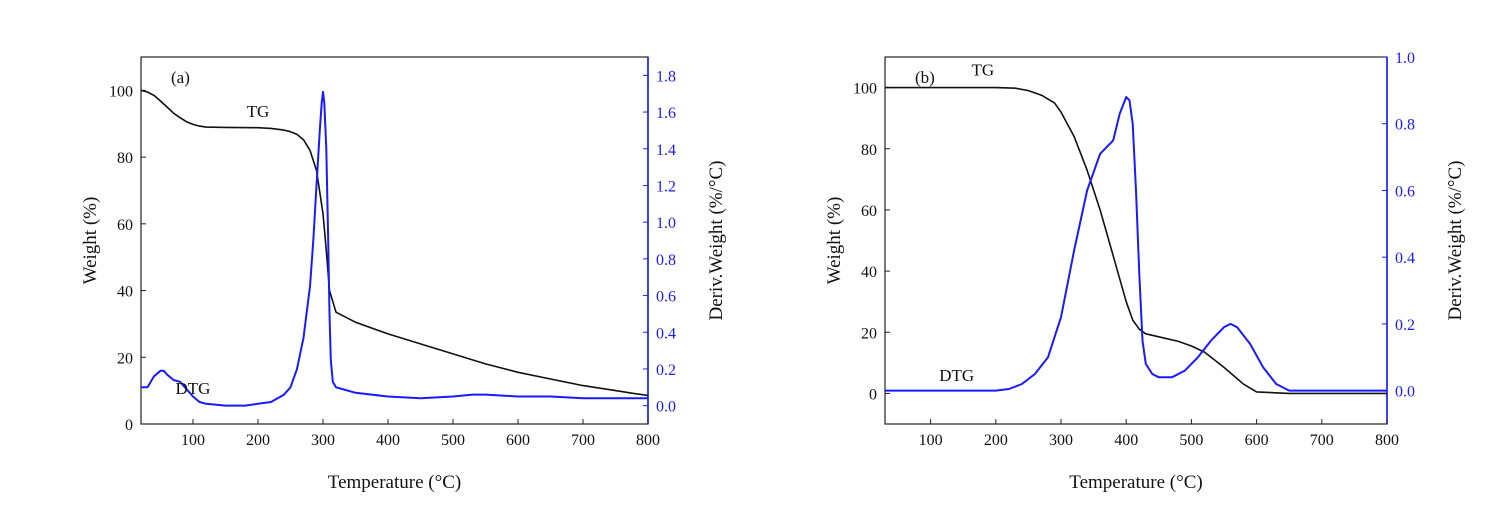 The width and height of the screenshot is (1499, 512). What do you see at coordinates (666, 113) in the screenshot?
I see `y-right-tick-label: 1.6` at bounding box center [666, 113].